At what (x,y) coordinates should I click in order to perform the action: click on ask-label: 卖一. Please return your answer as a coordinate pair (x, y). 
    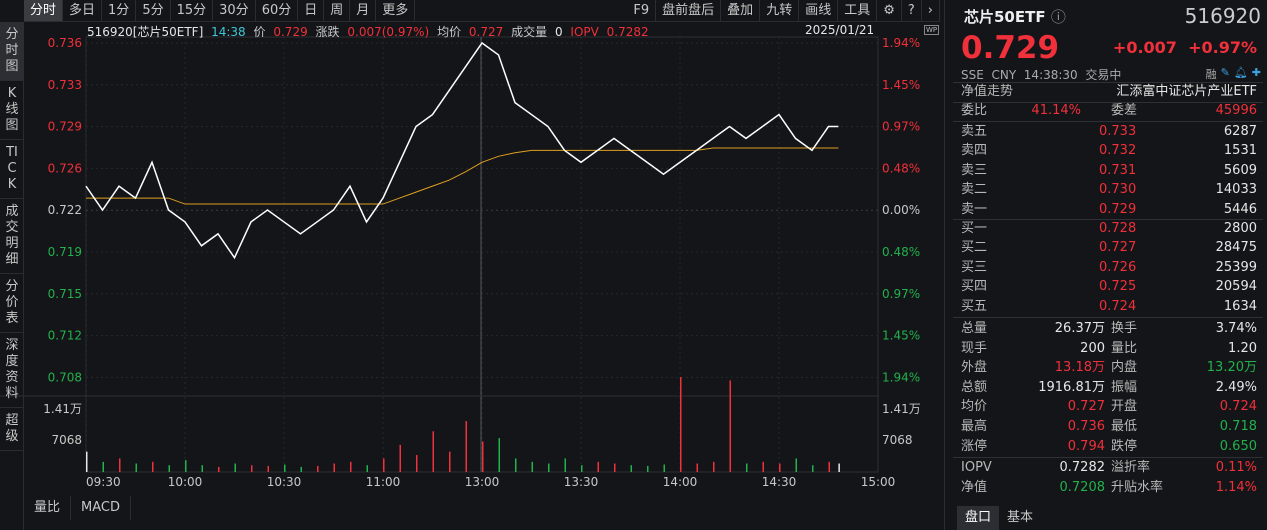
    Looking at the image, I should click on (974, 209).